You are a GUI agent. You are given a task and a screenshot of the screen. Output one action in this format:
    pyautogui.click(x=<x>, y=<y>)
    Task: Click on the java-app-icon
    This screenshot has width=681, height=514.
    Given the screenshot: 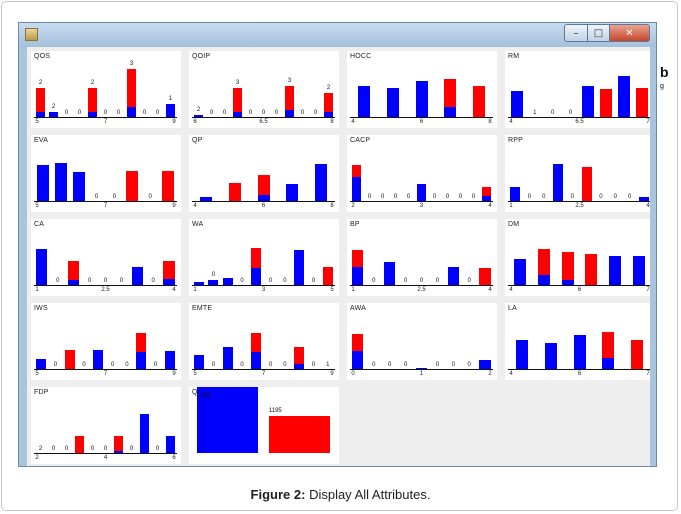 What is the action you would take?
    pyautogui.click(x=31, y=34)
    